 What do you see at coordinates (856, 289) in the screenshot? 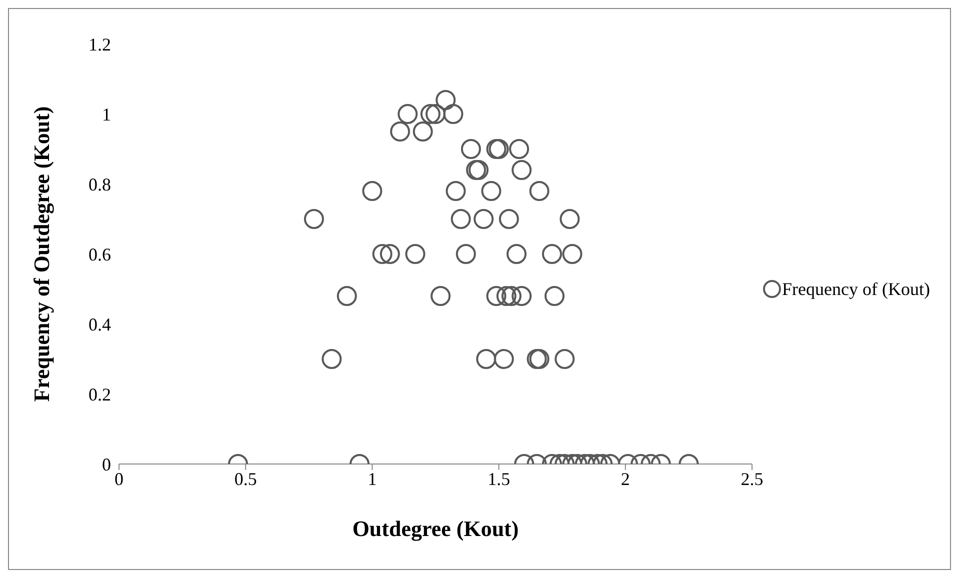
I see `legend-label: Frequency of (Kout)` at bounding box center [856, 289].